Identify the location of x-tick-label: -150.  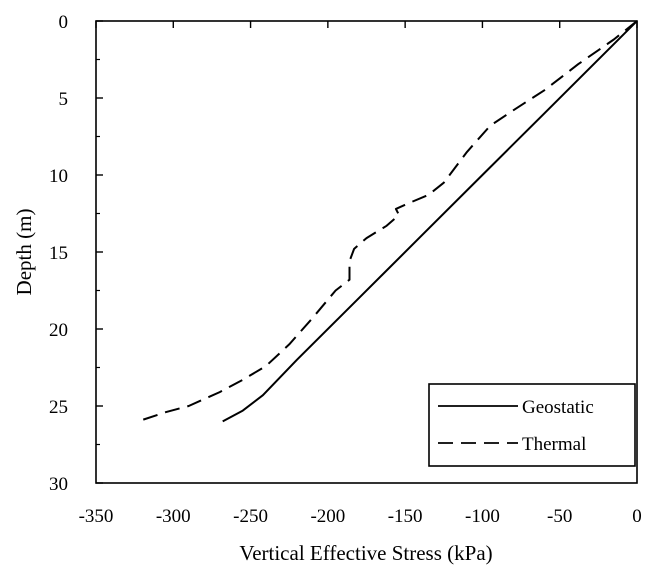
(405, 516).